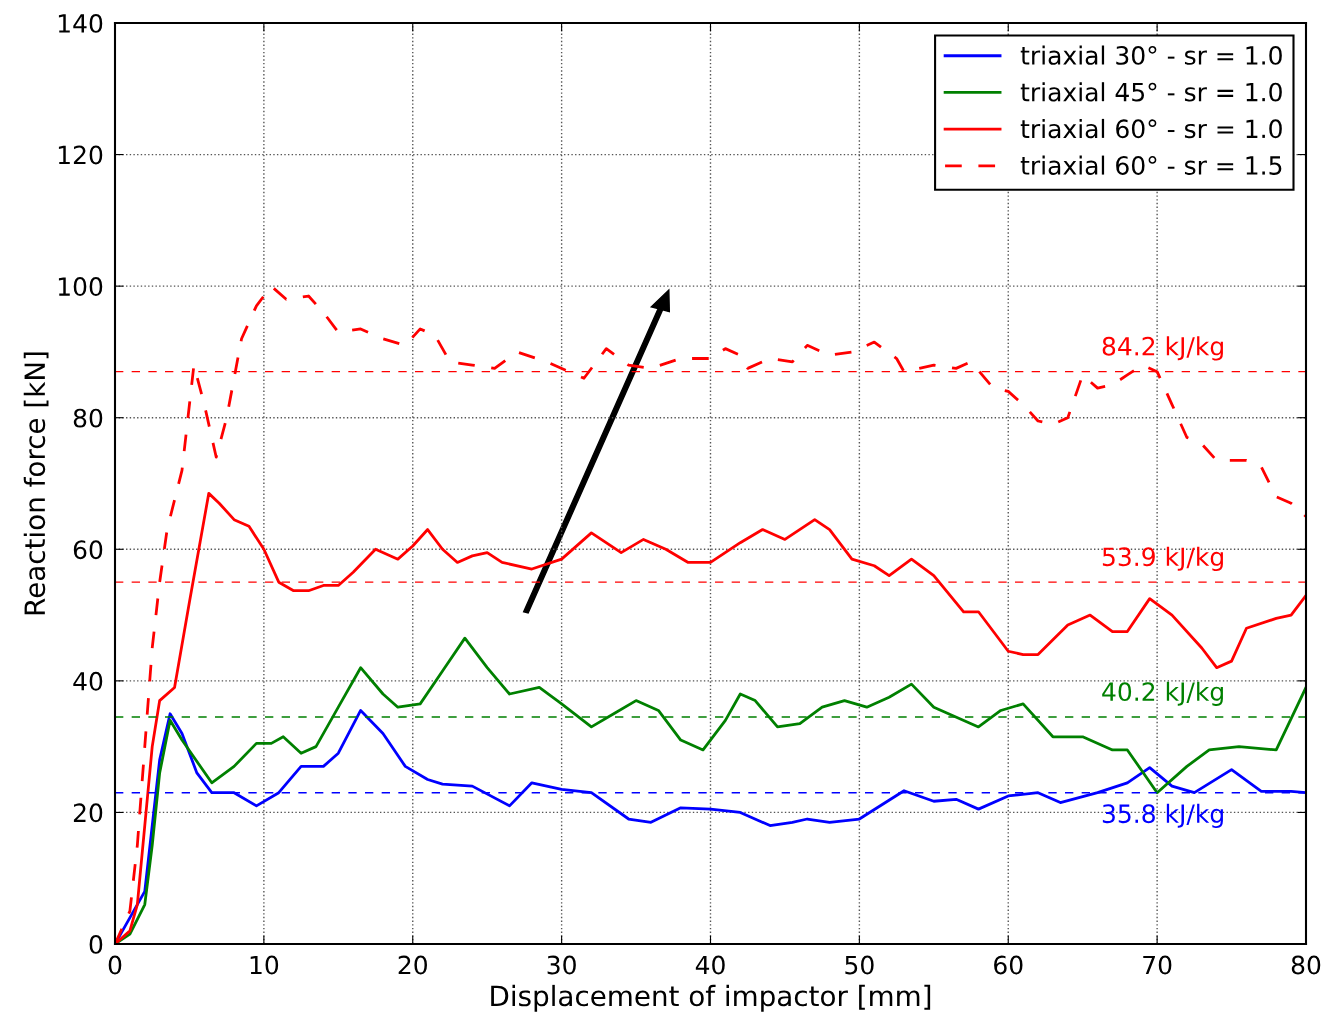 Image resolution: width=1328 pixels, height=1026 pixels. What do you see at coordinates (859, 965) in the screenshot?
I see `x-tick-label: 50` at bounding box center [859, 965].